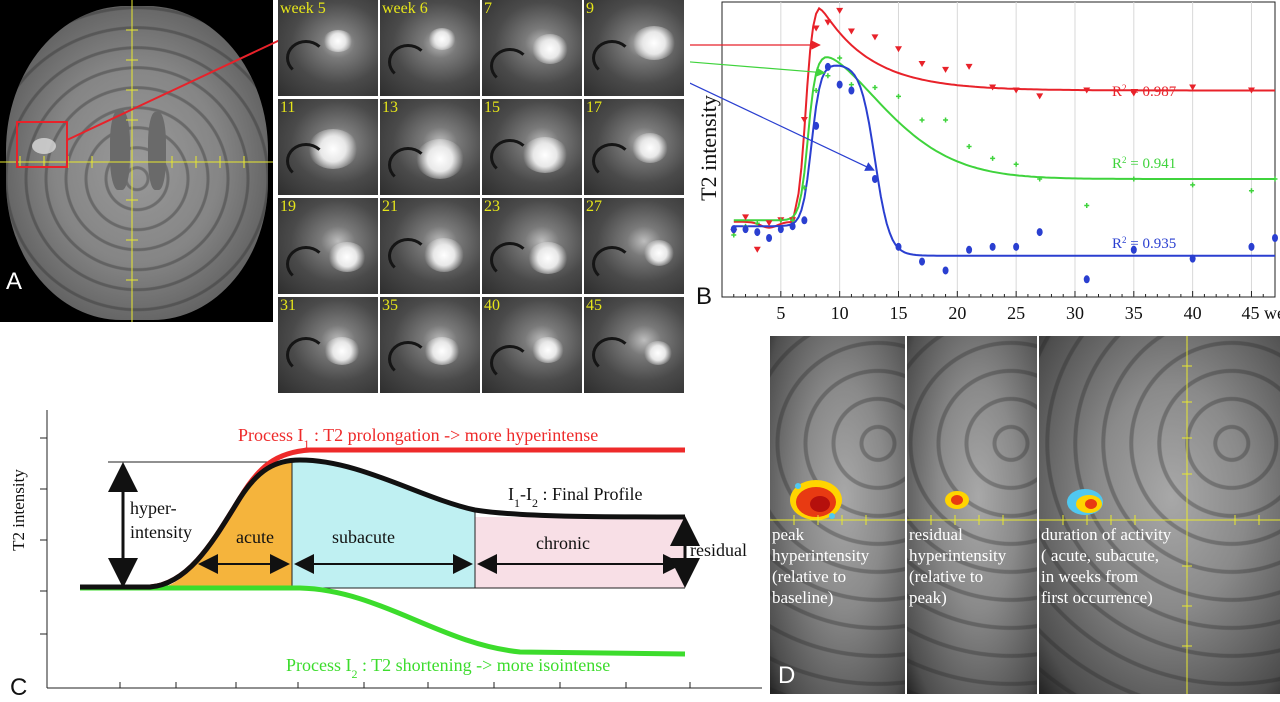 This screenshot has width=1280, height=702. What do you see at coordinates (1144, 243) in the screenshot?
I see `b-r2-label-blue: R2 = 0.935` at bounding box center [1144, 243].